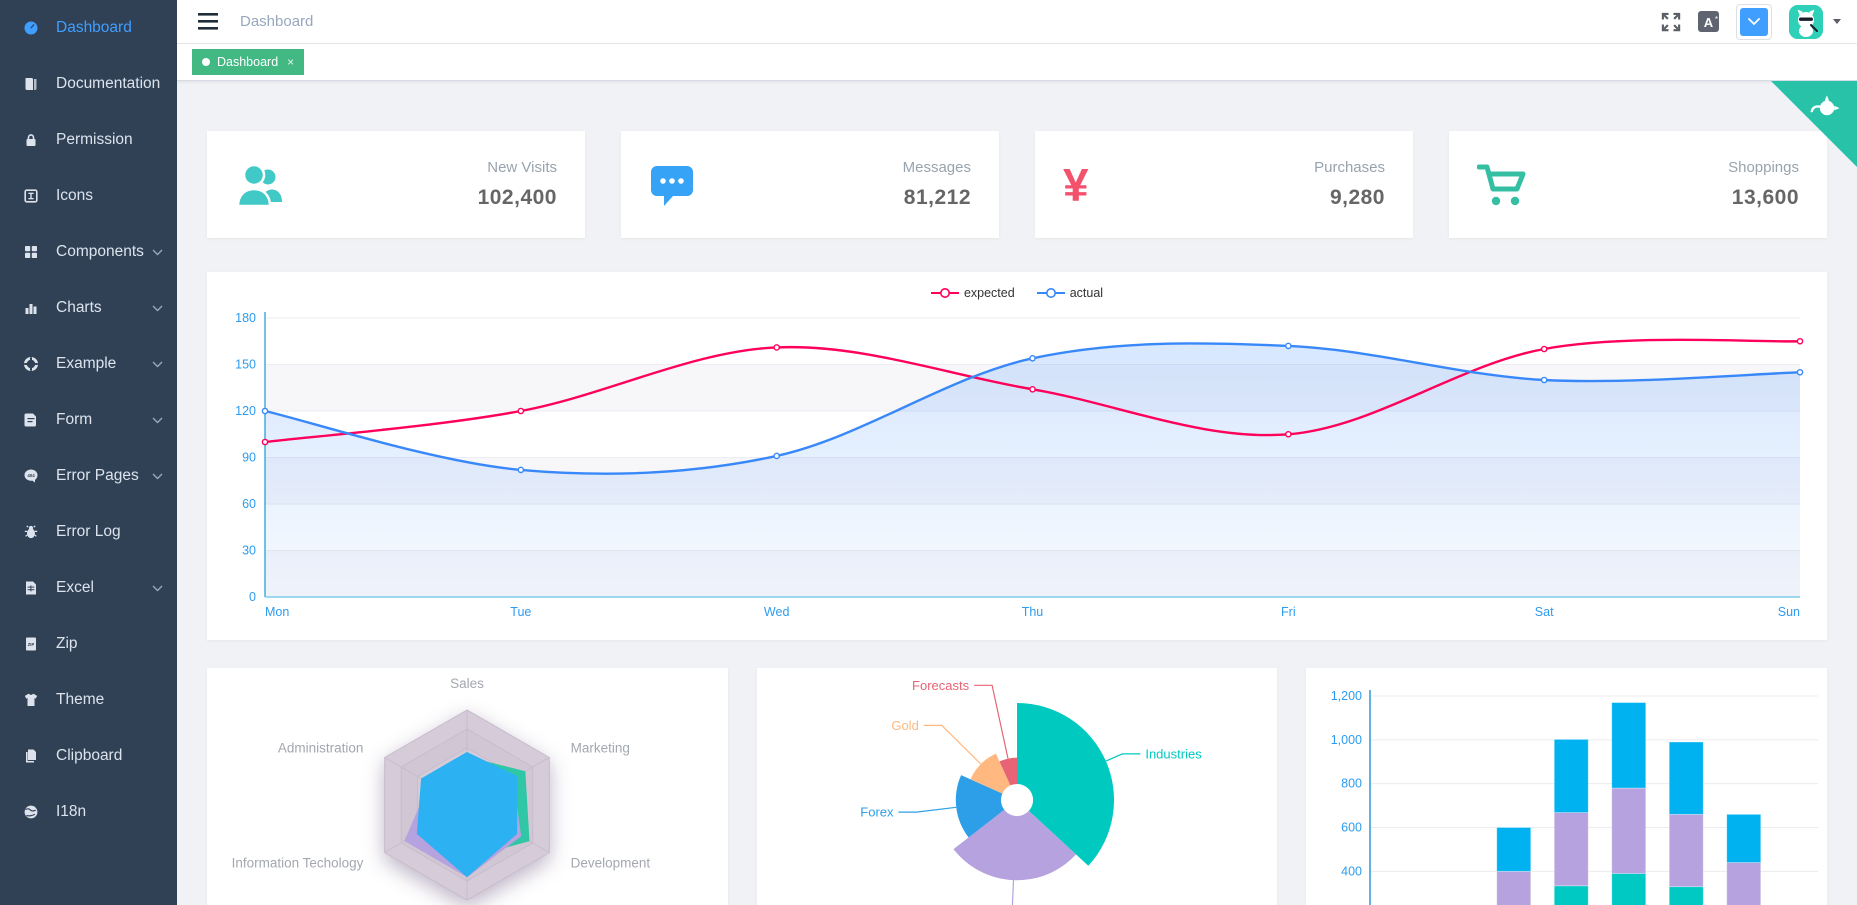 The height and width of the screenshot is (905, 1857). What do you see at coordinates (396, 184) in the screenshot?
I see `stat-card-new-visits: New Visits 102,400` at bounding box center [396, 184].